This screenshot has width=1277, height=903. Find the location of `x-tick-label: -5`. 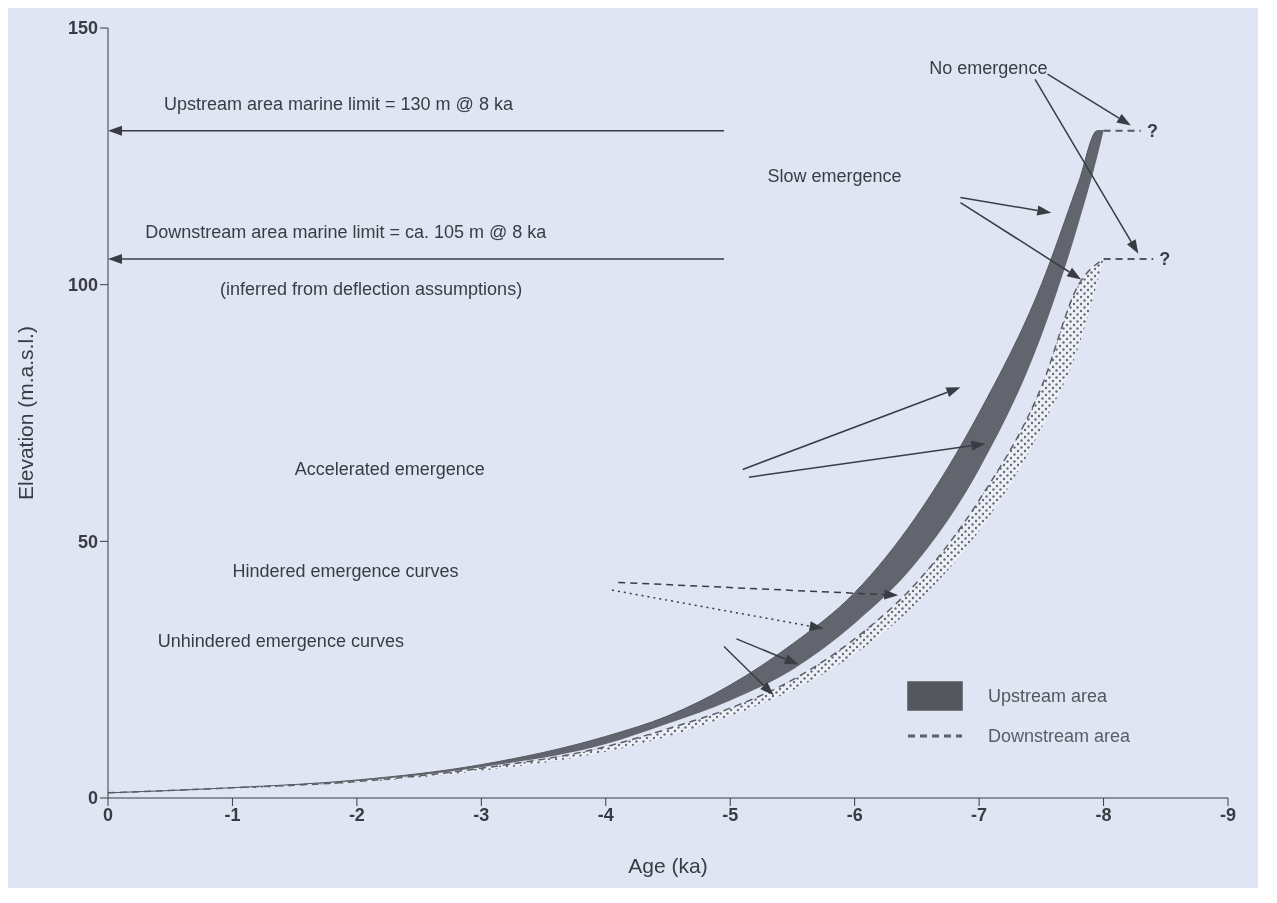

x-tick-label: -5 is located at coordinates (730, 814).